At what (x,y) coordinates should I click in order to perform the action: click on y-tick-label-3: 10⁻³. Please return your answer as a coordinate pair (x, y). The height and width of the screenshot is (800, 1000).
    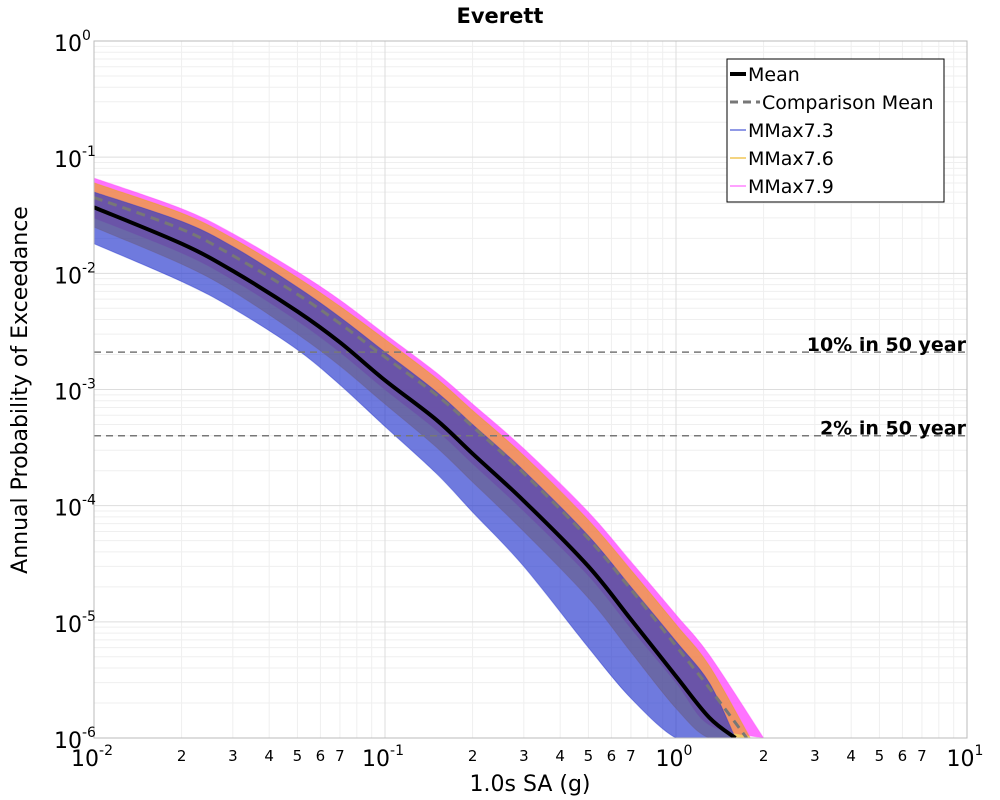
    Looking at the image, I should click on (75, 391).